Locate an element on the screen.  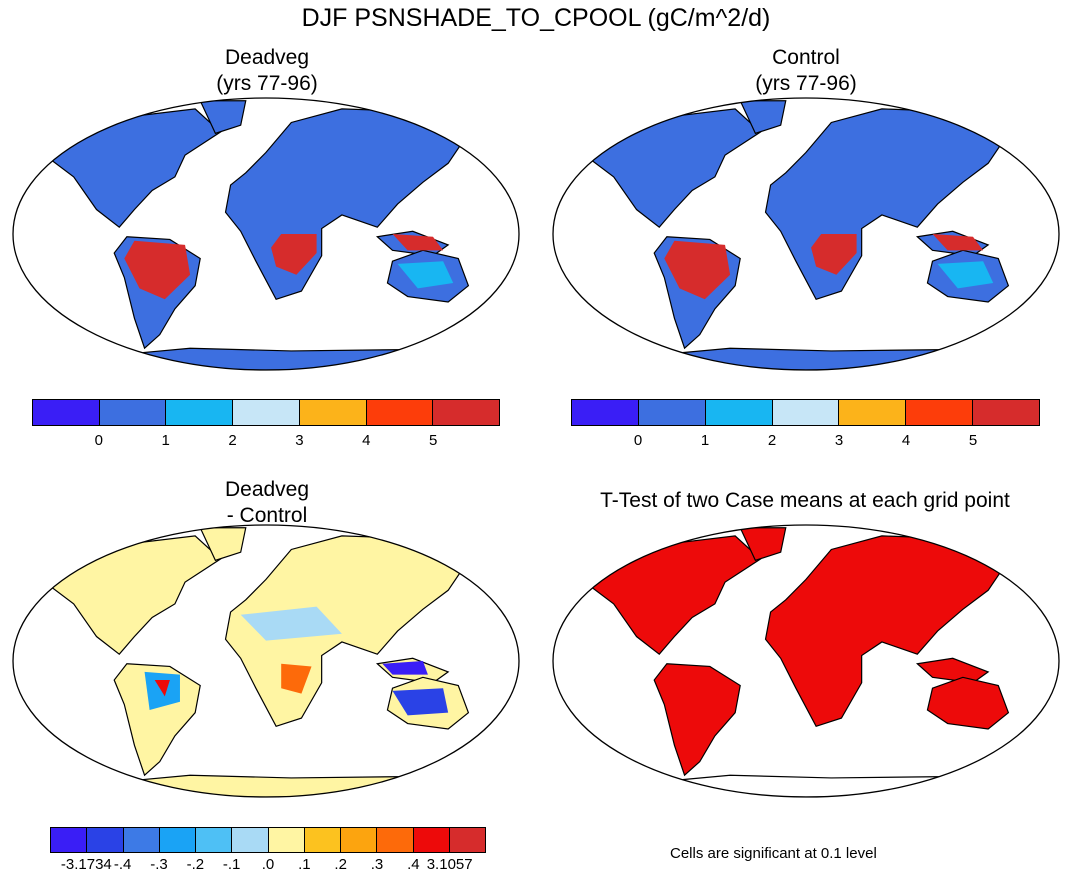
panel-diff-title: Deadveg is located at coordinates (267, 489).